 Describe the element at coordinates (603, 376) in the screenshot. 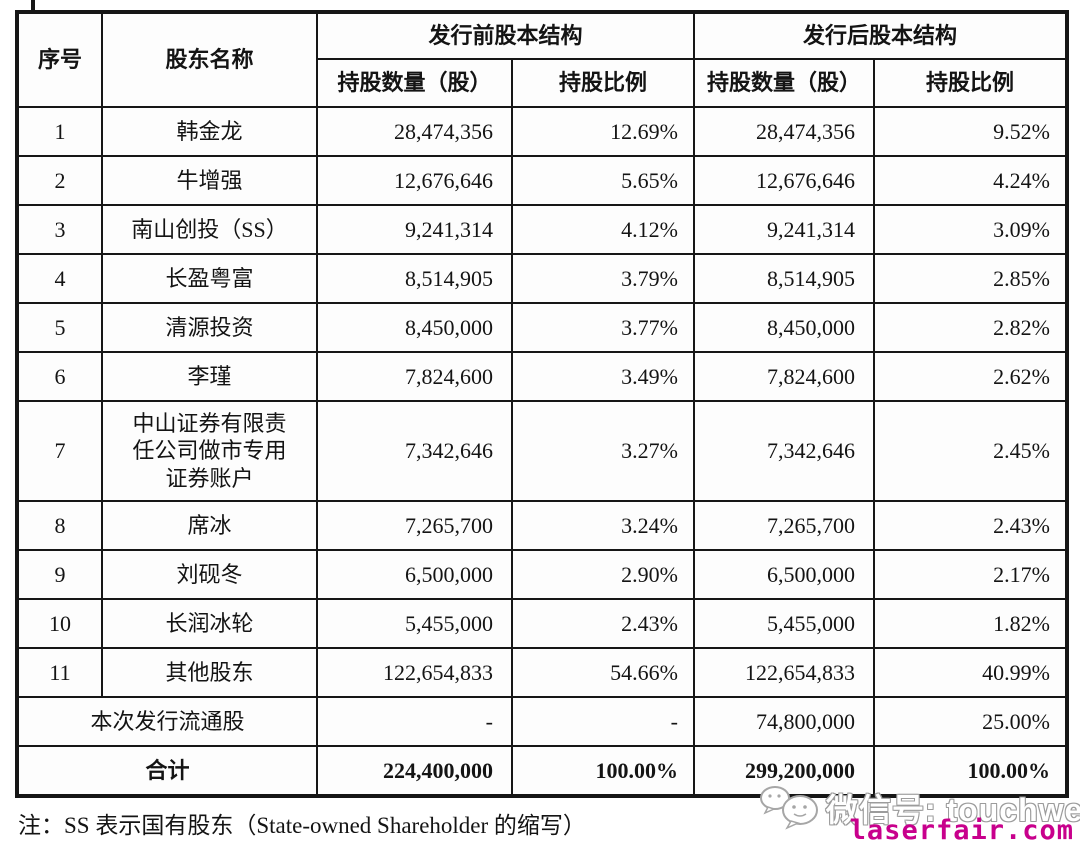

I see `pre-ratio-cell: 3.49%` at that location.